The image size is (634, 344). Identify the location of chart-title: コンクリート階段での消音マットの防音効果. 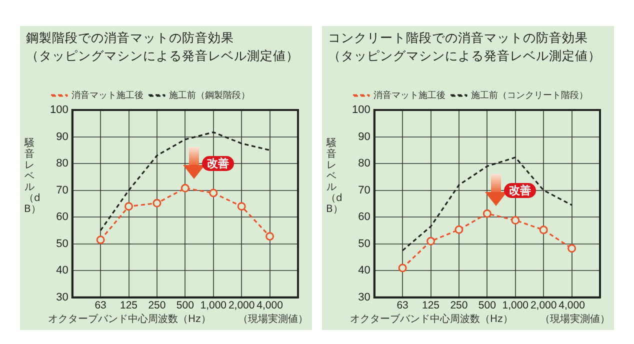
(458, 38).